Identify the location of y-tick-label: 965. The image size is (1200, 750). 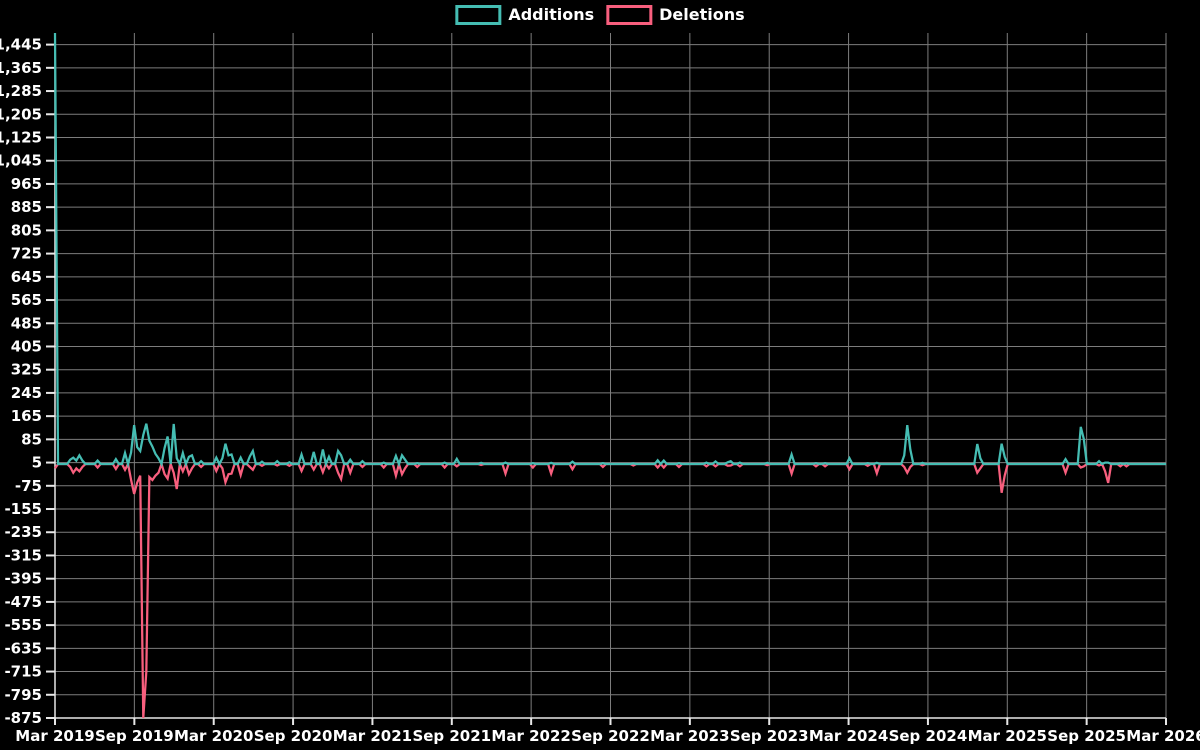
(26, 184).